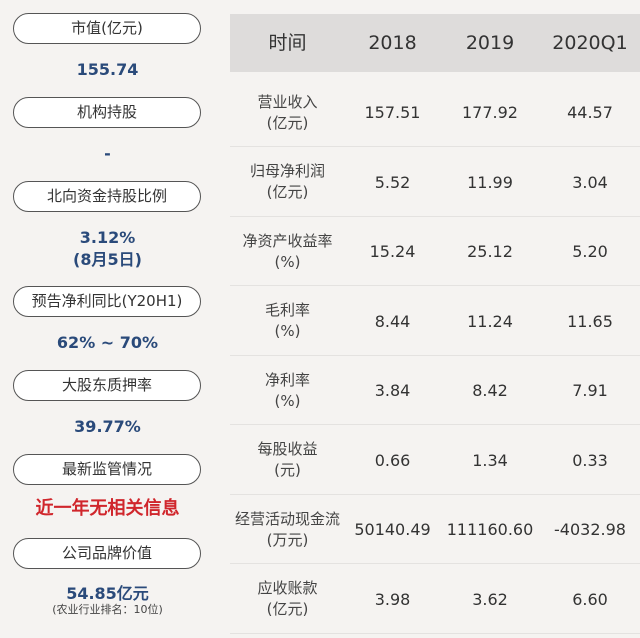  Describe the element at coordinates (107, 342) in the screenshot. I see `profit-forecast-value: 62% ~ 70%` at that location.